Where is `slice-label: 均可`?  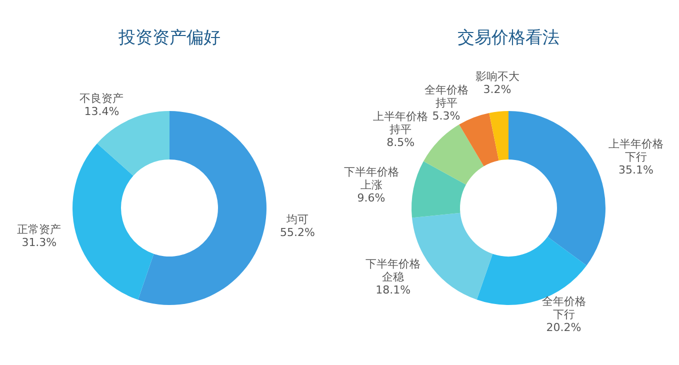
slice-label: 均可 is located at coordinates (296, 219).